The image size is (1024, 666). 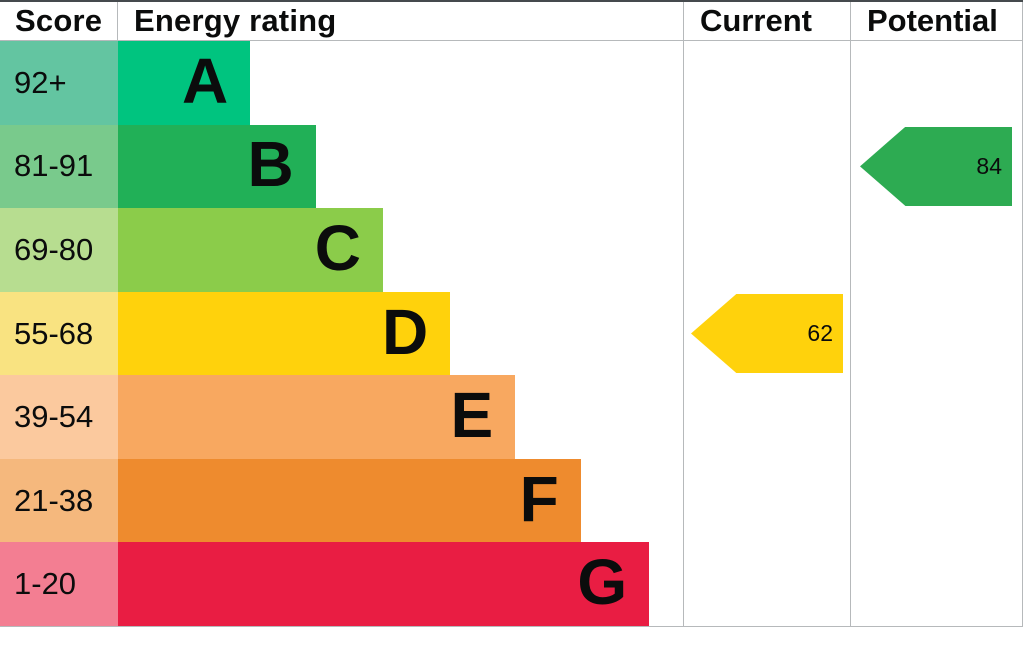 What do you see at coordinates (59, 83) in the screenshot?
I see `score-range-label-A: 92+` at bounding box center [59, 83].